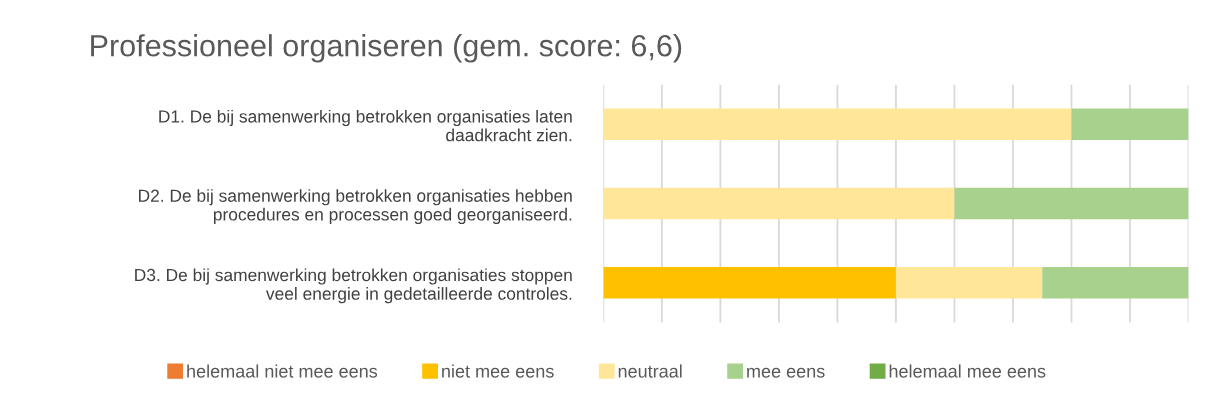  Describe the element at coordinates (353, 286) in the screenshot. I see `y-tick-label: D3. De bij samenwerking betrokken organisaties stoppen veel energie in gedetailleerde controles.` at that location.